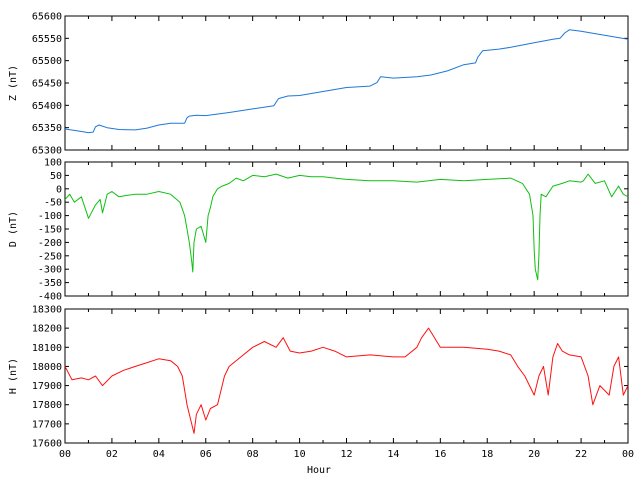 Image resolution: width=640 pixels, height=480 pixels. Describe the element at coordinates (56, 176) in the screenshot. I see `panel-d-ytick-label-9: 50` at that location.